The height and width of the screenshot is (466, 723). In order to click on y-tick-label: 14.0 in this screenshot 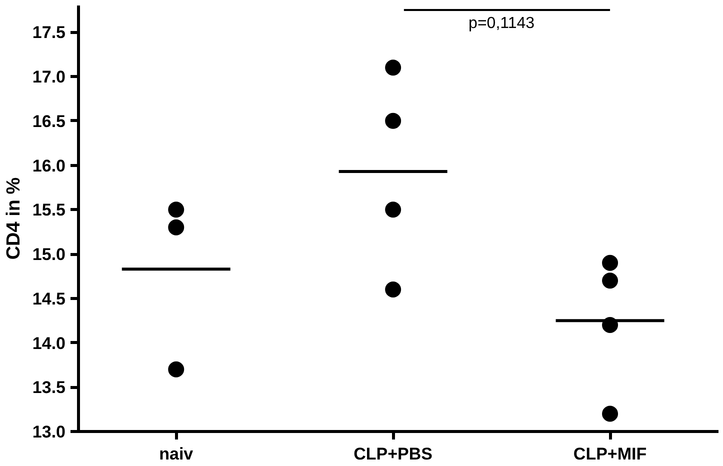, I will do `click(49, 343)`.